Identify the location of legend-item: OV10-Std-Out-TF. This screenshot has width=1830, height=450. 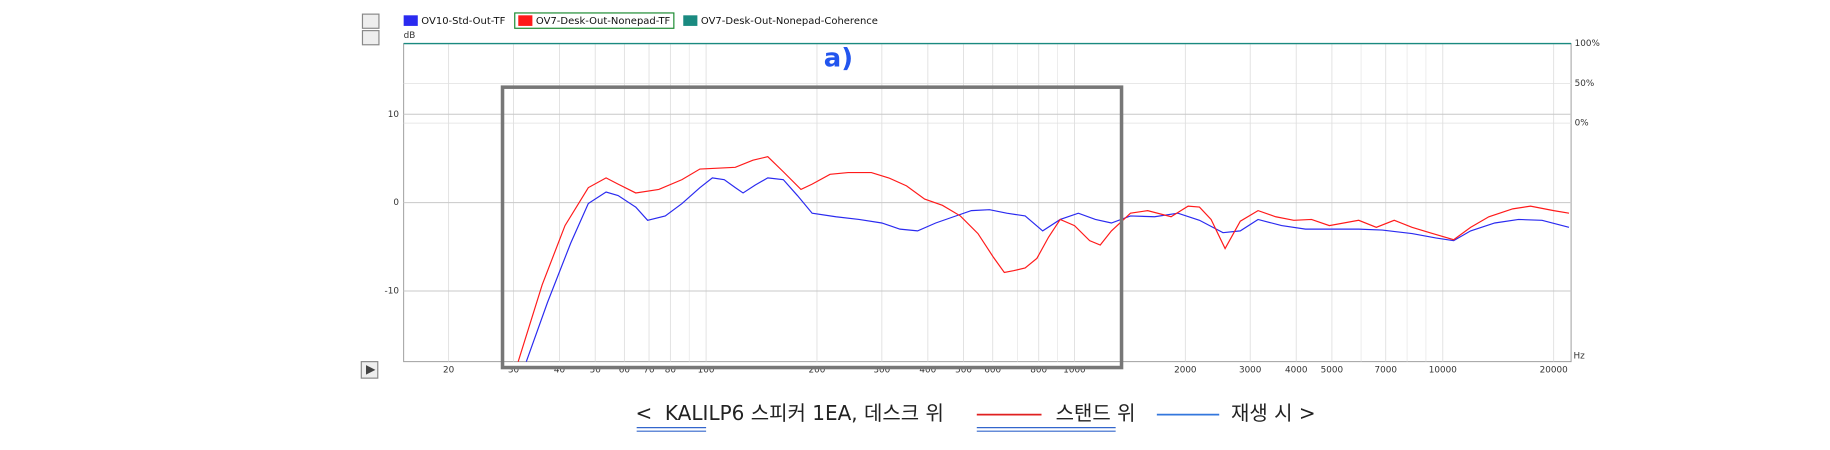
(454, 21).